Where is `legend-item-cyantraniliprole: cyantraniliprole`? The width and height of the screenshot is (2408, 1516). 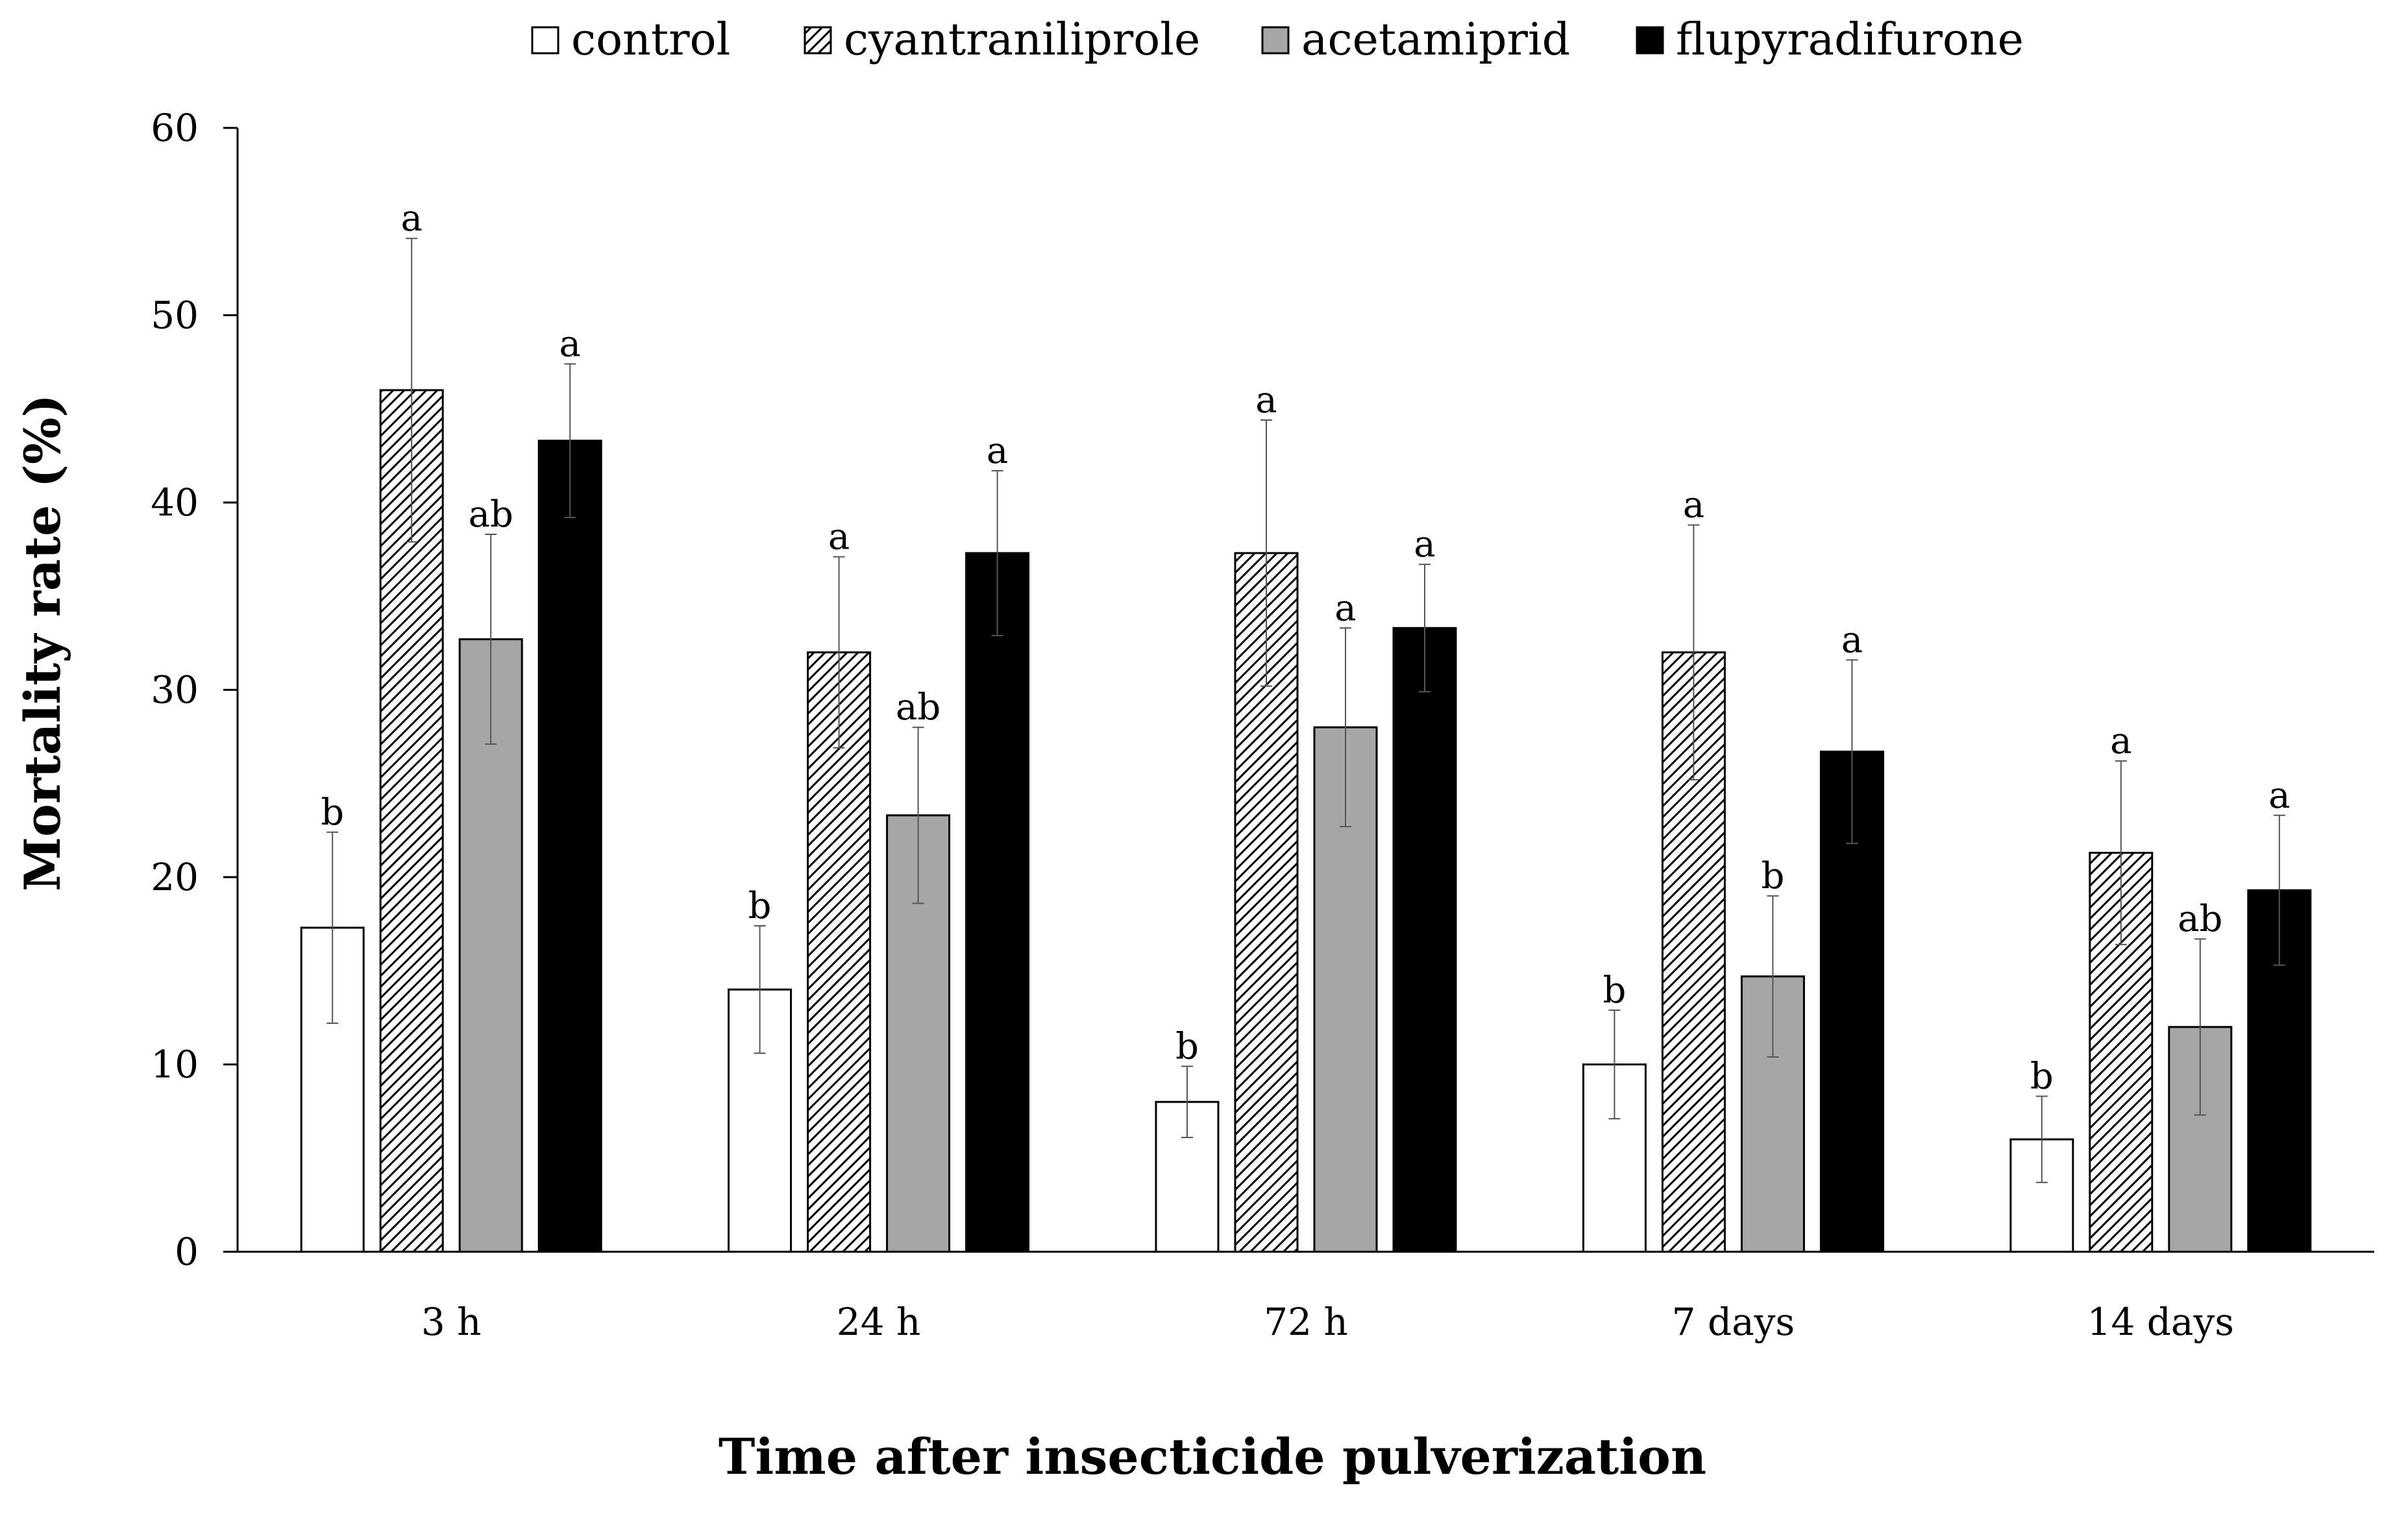 legend-item-cyantraniliprole: cyantraniliprole is located at coordinates (1002, 40).